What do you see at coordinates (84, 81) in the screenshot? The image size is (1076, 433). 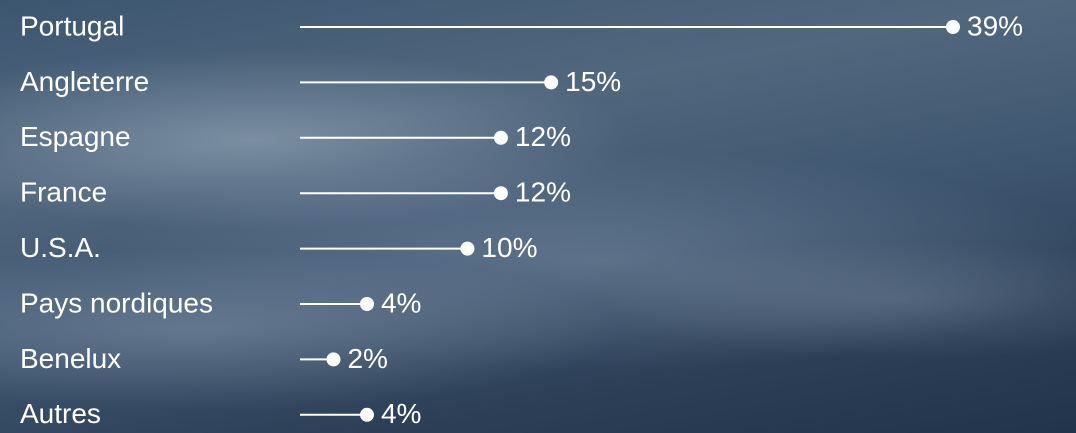 I see `category-label: Angleterre` at bounding box center [84, 81].